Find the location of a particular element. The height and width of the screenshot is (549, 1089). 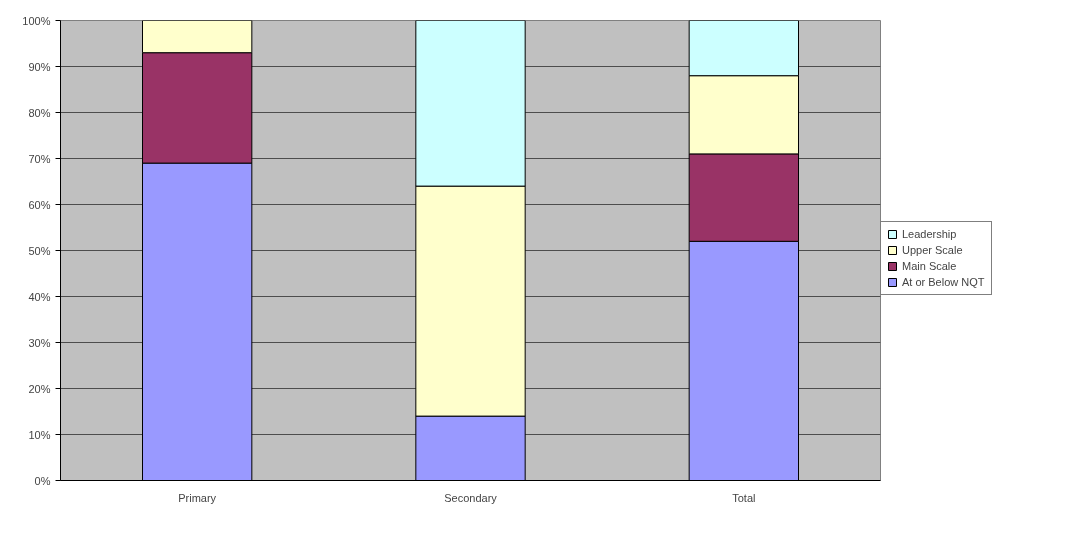

y-tick-label: 10% is located at coordinates (39, 434).